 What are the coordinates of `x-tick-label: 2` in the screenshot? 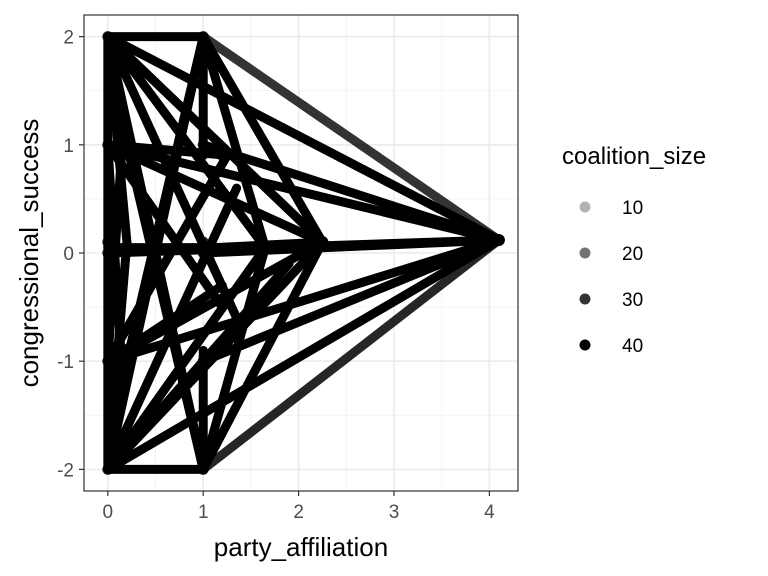 It's located at (298, 512).